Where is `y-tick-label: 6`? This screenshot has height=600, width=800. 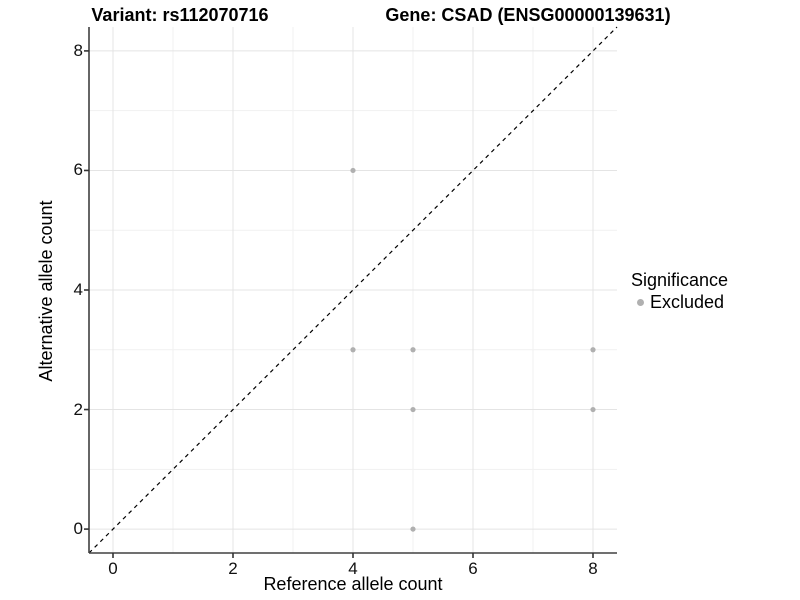 y-tick-label: 6 is located at coordinates (78, 170).